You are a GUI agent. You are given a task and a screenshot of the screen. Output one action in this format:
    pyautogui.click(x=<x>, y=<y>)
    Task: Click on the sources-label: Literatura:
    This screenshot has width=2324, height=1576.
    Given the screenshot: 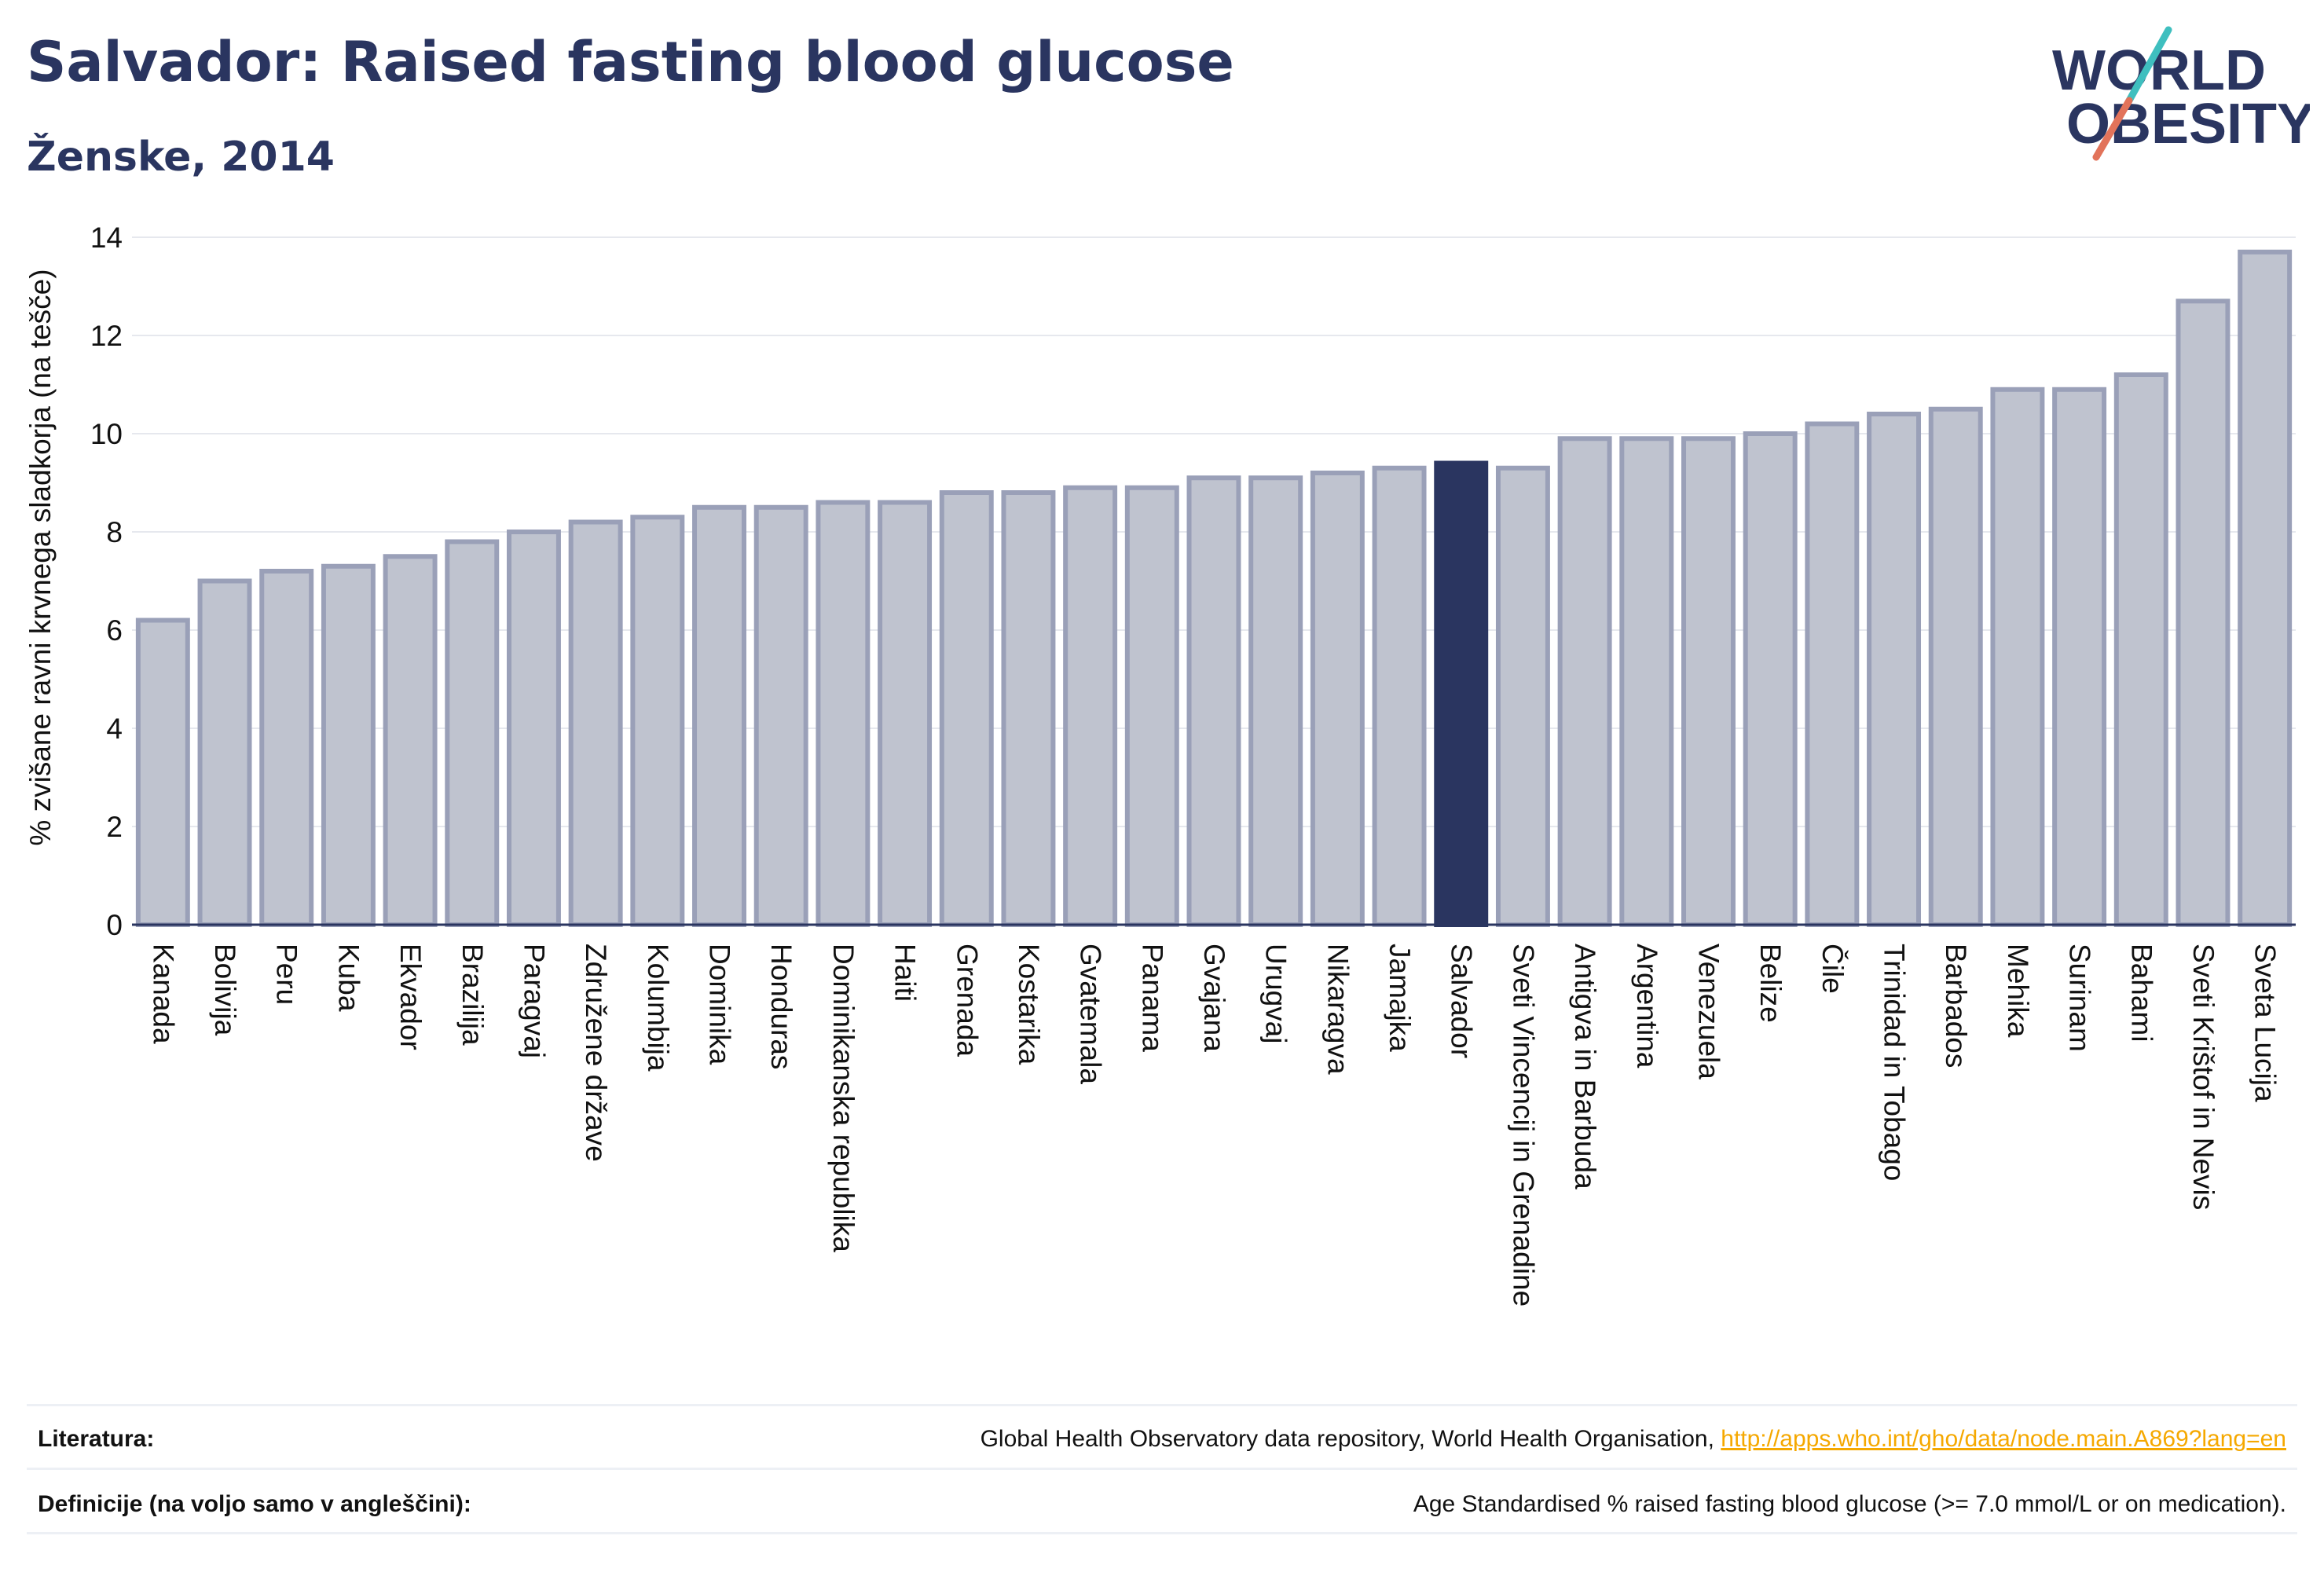 What is the action you would take?
    pyautogui.click(x=96, y=1439)
    